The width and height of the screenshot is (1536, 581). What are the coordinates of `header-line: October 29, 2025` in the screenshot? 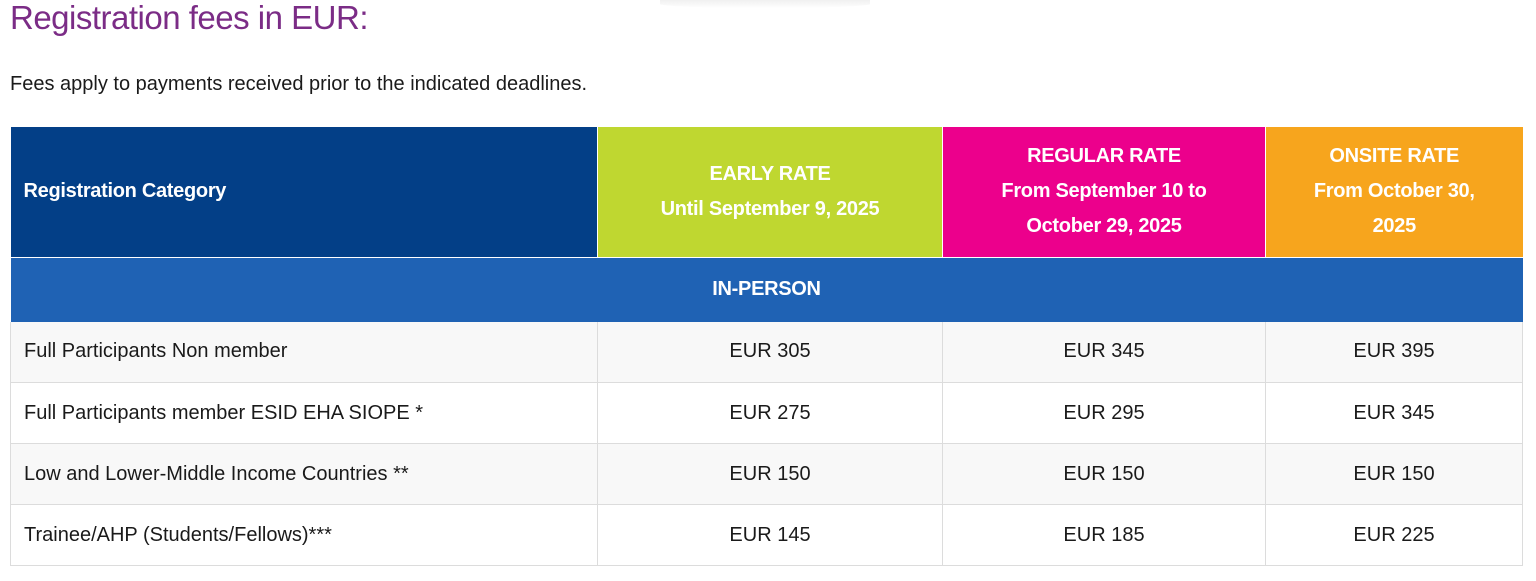 It's located at (1104, 226).